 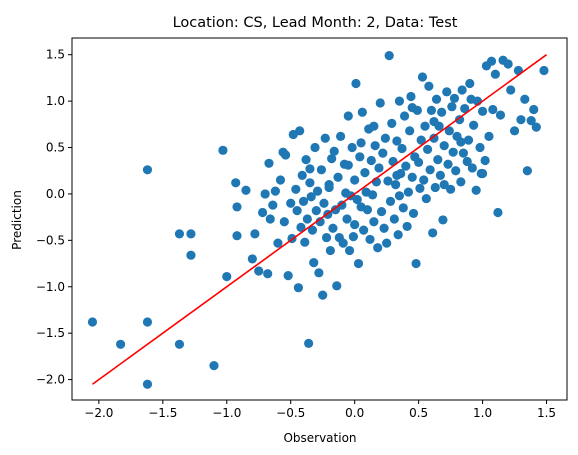 I want to click on y-tick-label: −0.5, so click(x=50, y=240).